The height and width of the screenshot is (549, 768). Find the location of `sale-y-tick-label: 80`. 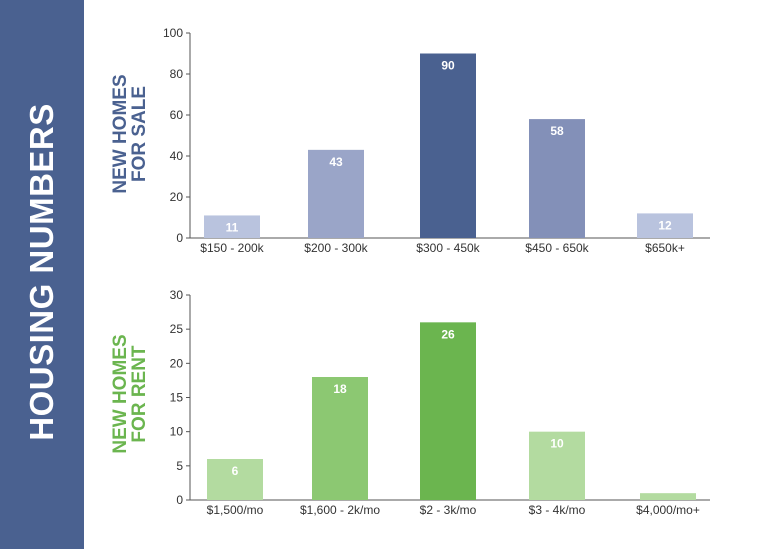

sale-y-tick-label: 80 is located at coordinates (177, 74).